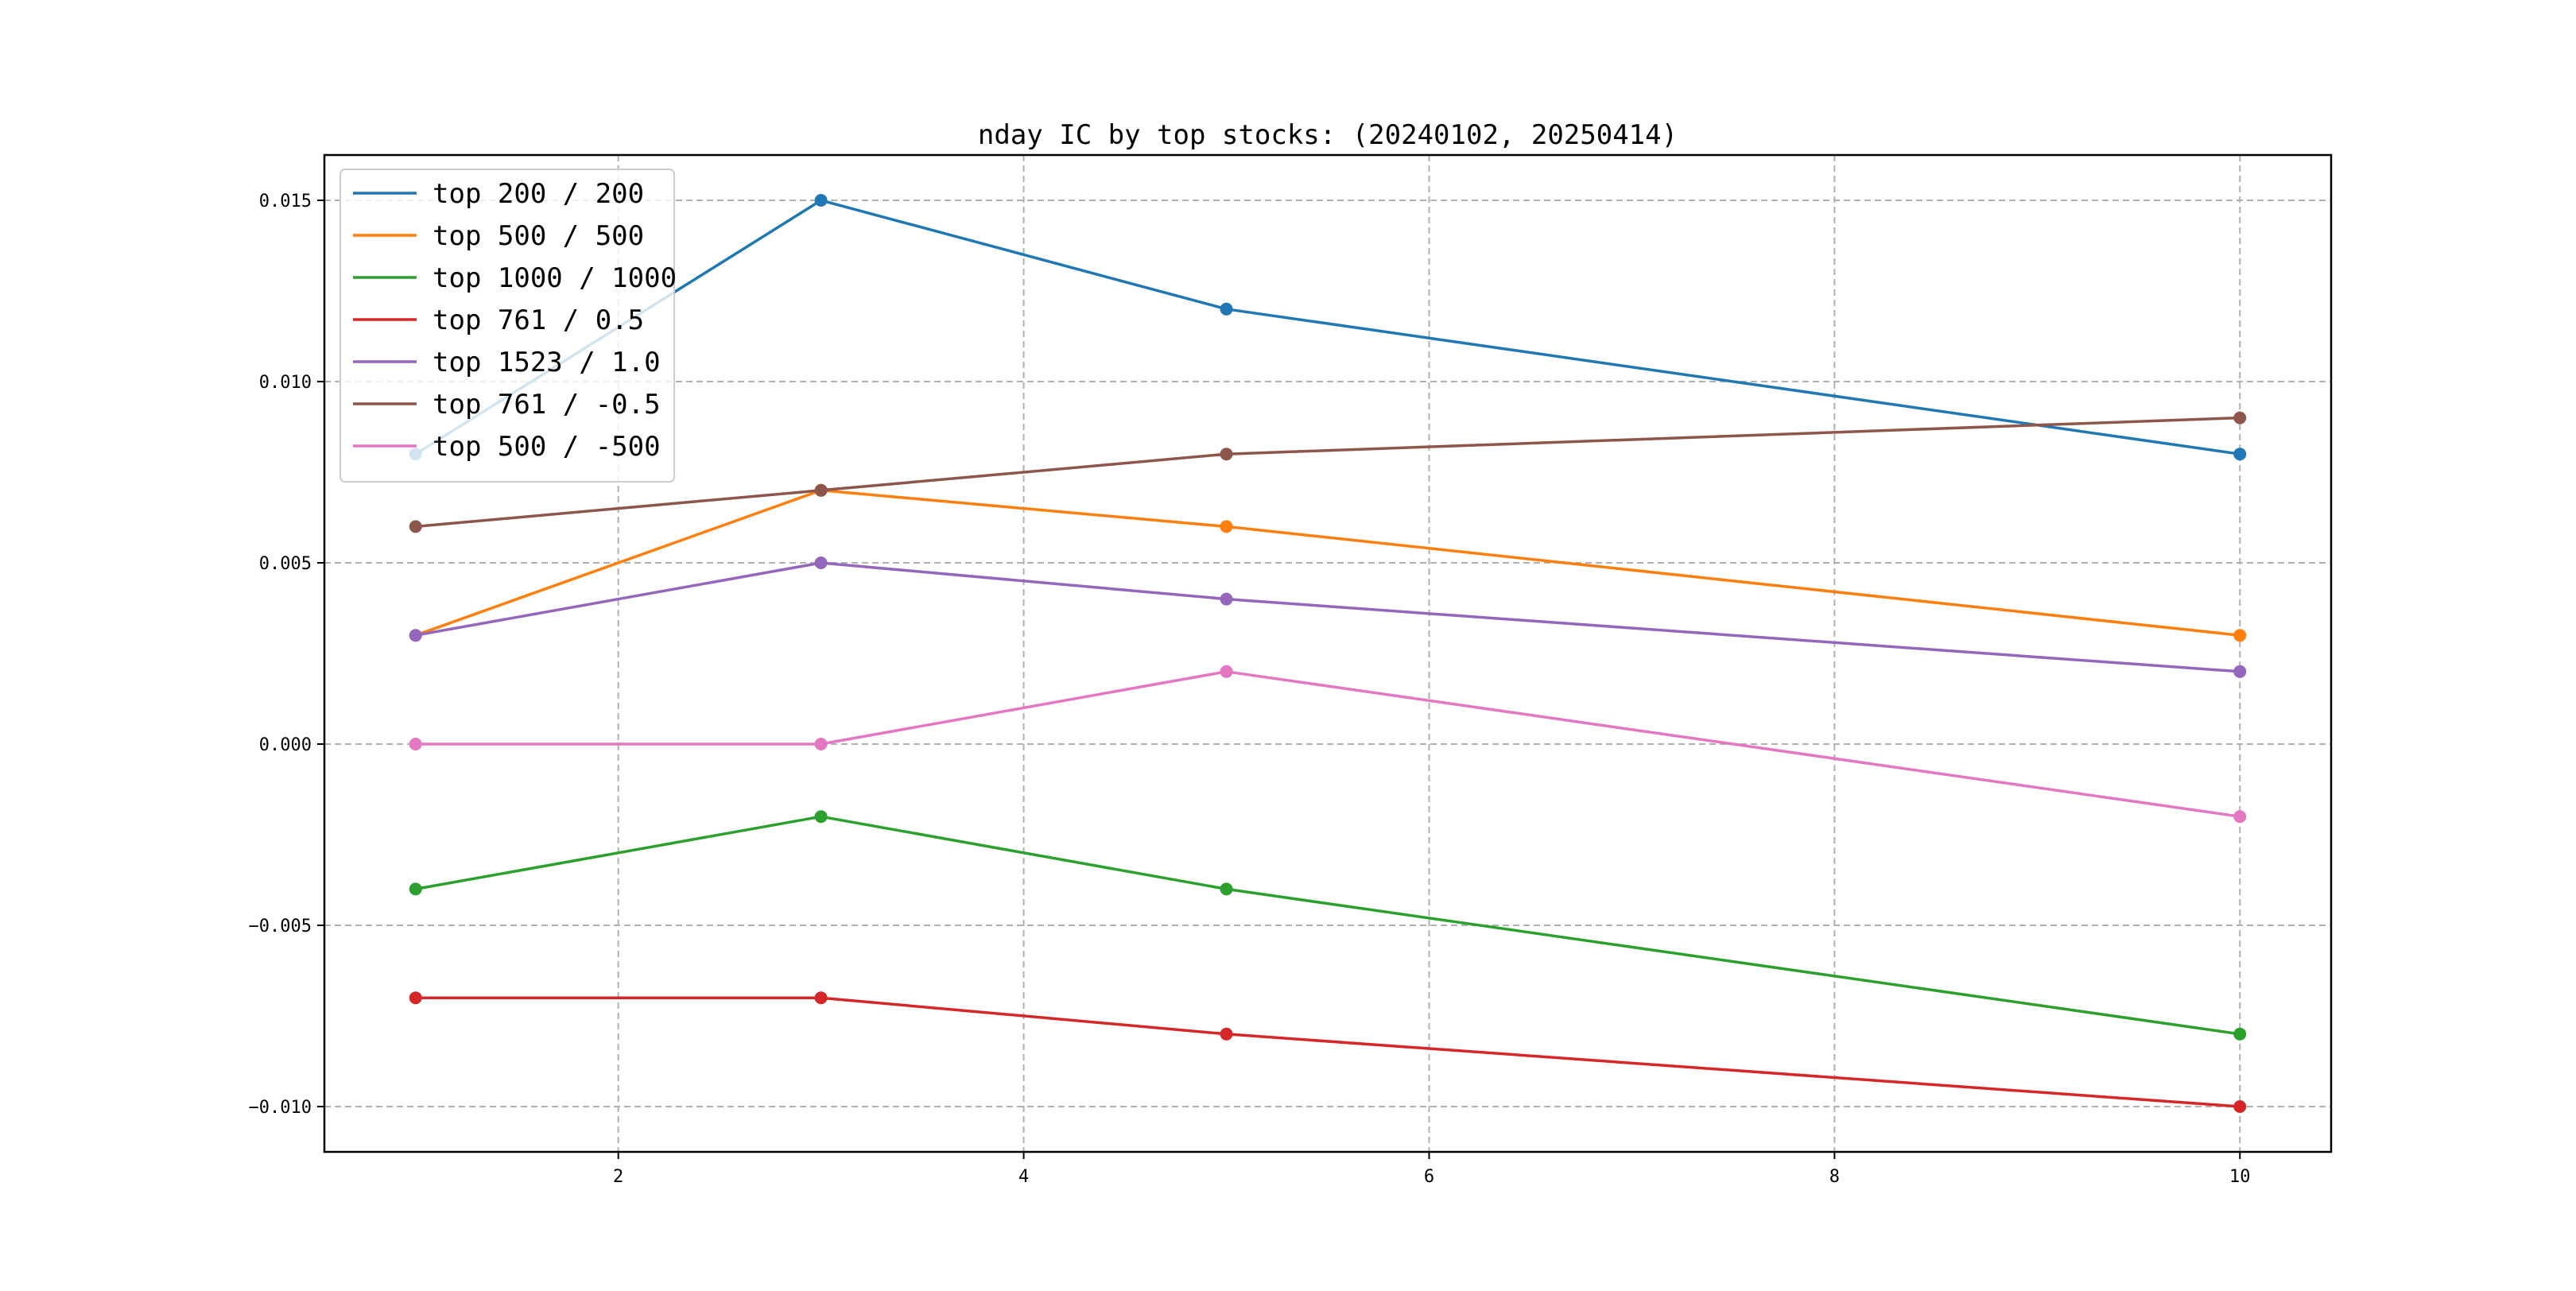 The image size is (2576, 1291). What do you see at coordinates (539, 236) in the screenshot?
I see `legend-label: top 500 / 500` at bounding box center [539, 236].